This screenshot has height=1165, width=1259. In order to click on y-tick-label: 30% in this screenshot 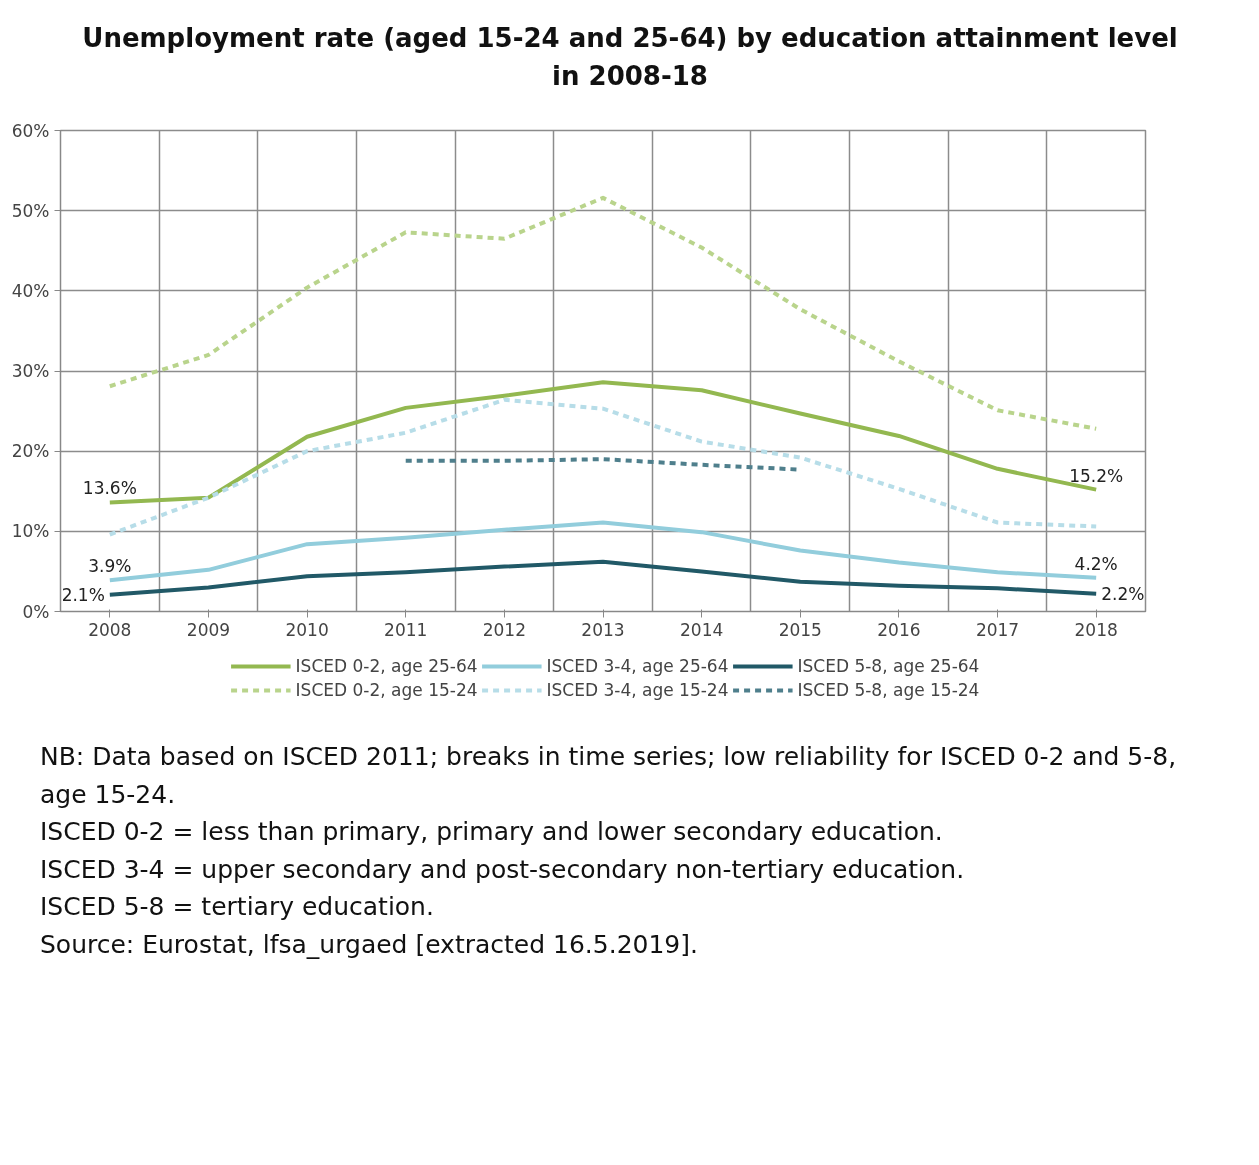, I will do `click(30, 371)`.